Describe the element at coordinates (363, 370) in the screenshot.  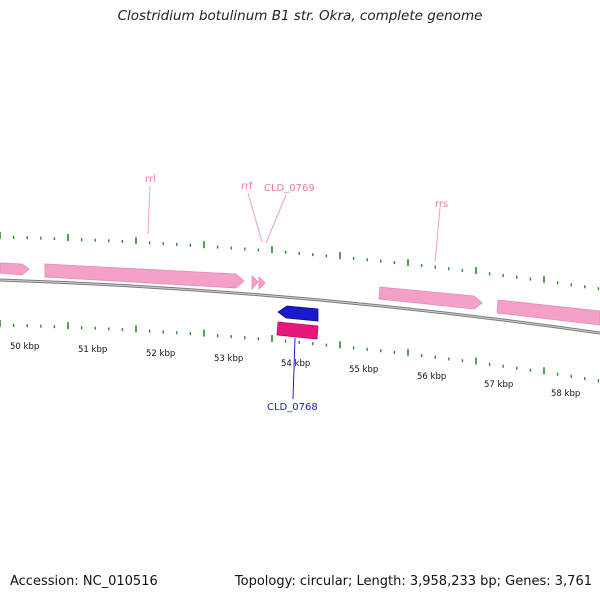
I see `scale-label: 55 kbp` at that location.